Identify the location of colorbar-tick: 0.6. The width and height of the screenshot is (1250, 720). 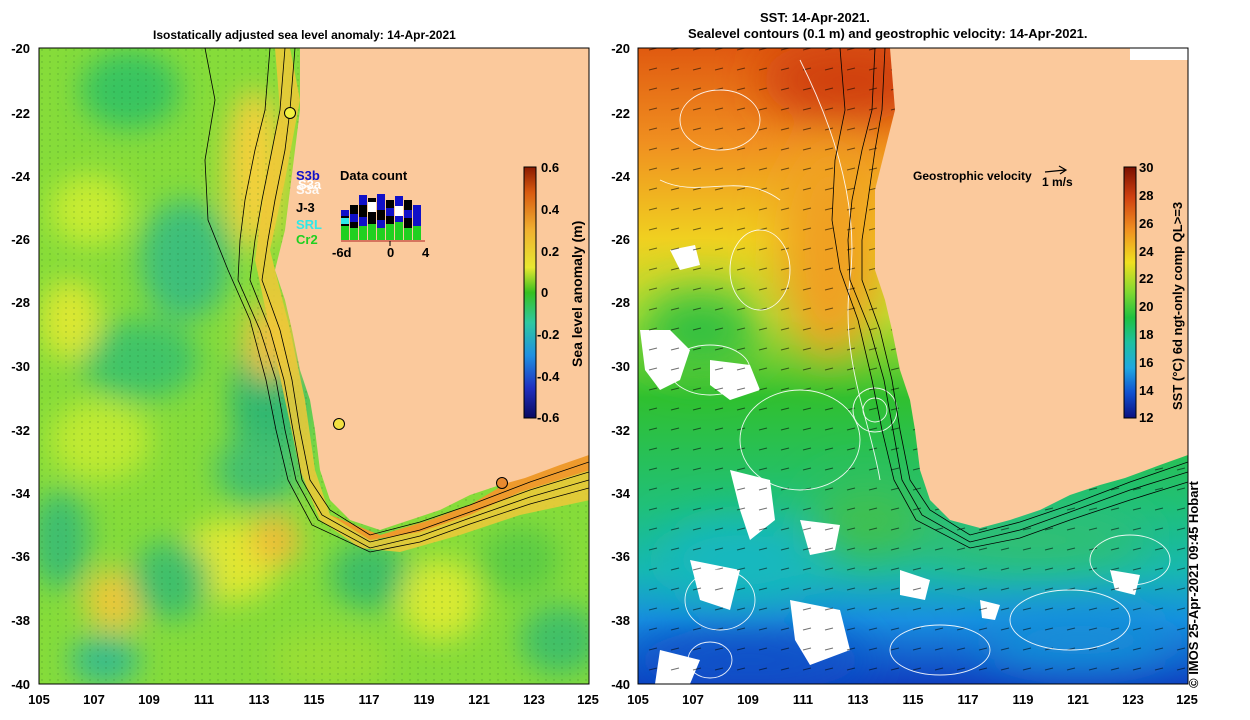
(550, 167).